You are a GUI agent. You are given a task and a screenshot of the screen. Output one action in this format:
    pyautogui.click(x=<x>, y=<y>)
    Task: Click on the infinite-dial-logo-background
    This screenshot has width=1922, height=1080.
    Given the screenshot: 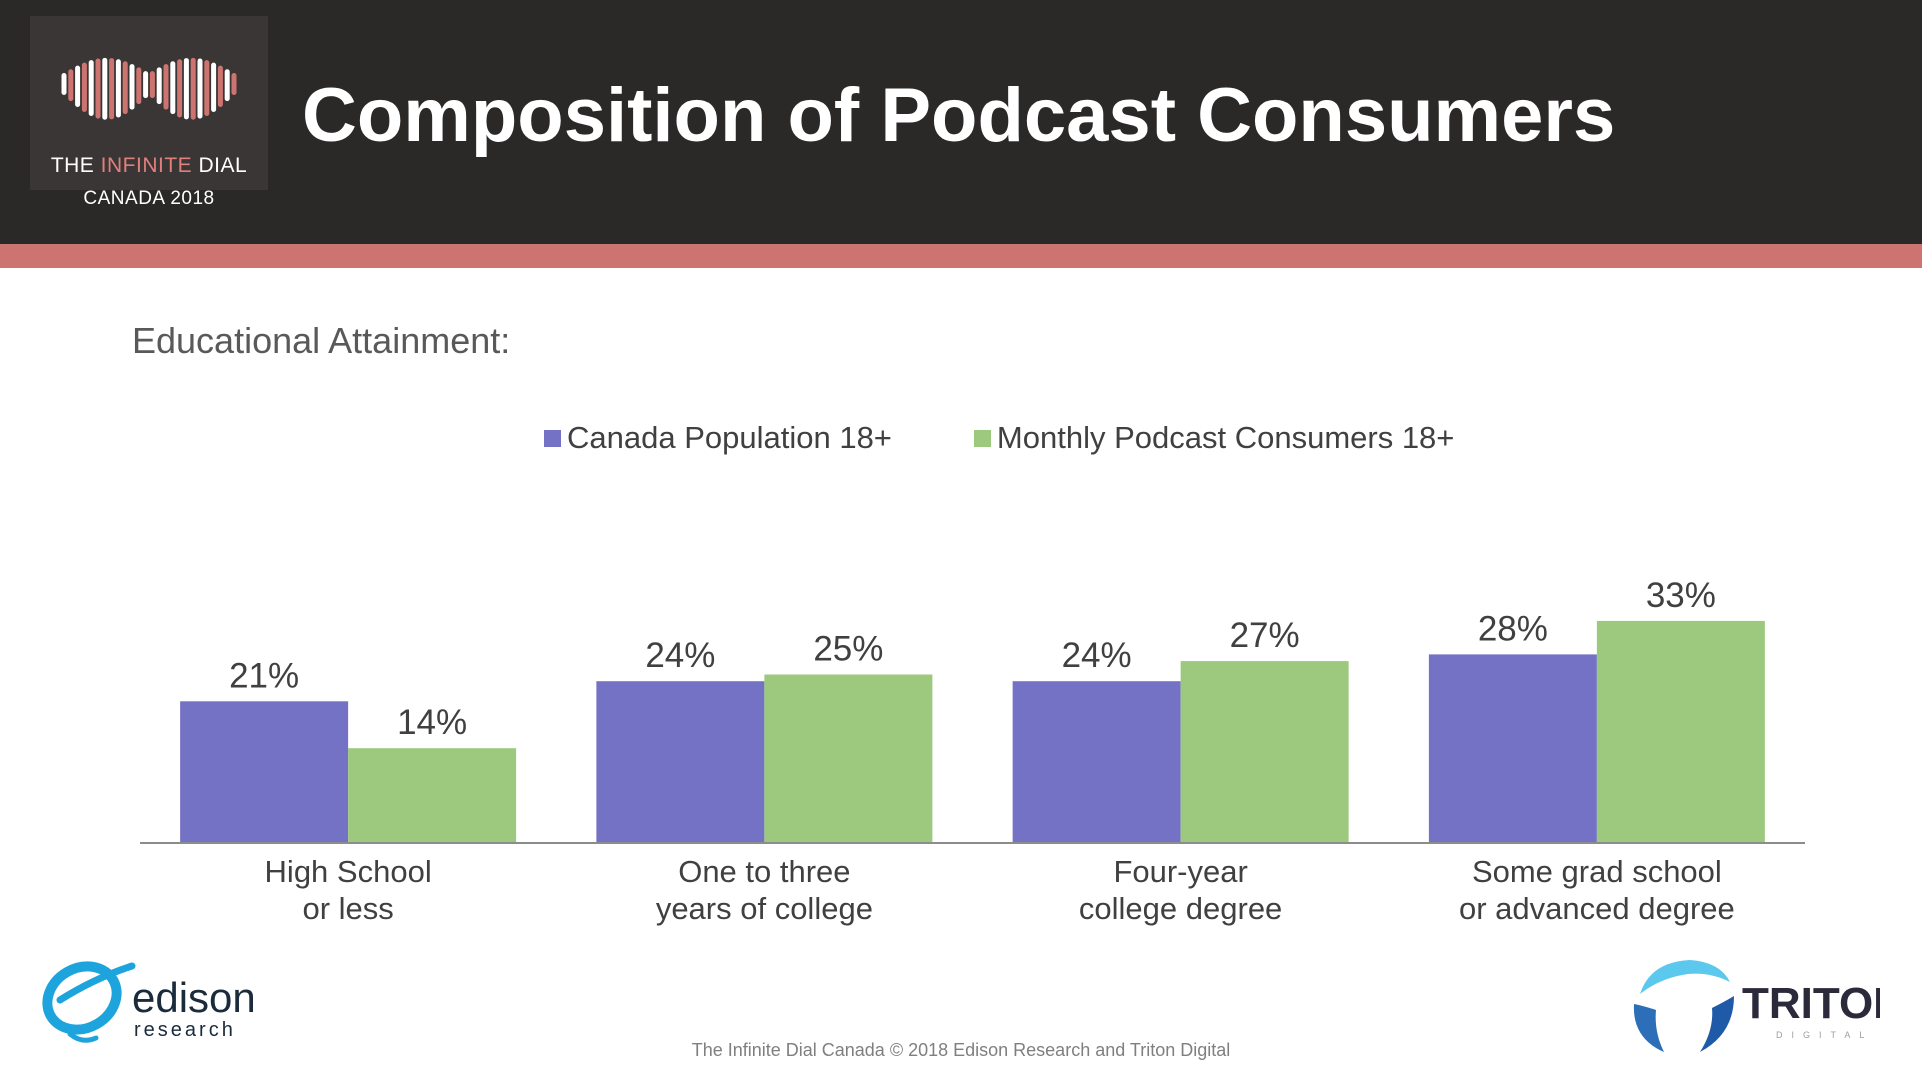 What is the action you would take?
    pyautogui.click(x=149, y=103)
    